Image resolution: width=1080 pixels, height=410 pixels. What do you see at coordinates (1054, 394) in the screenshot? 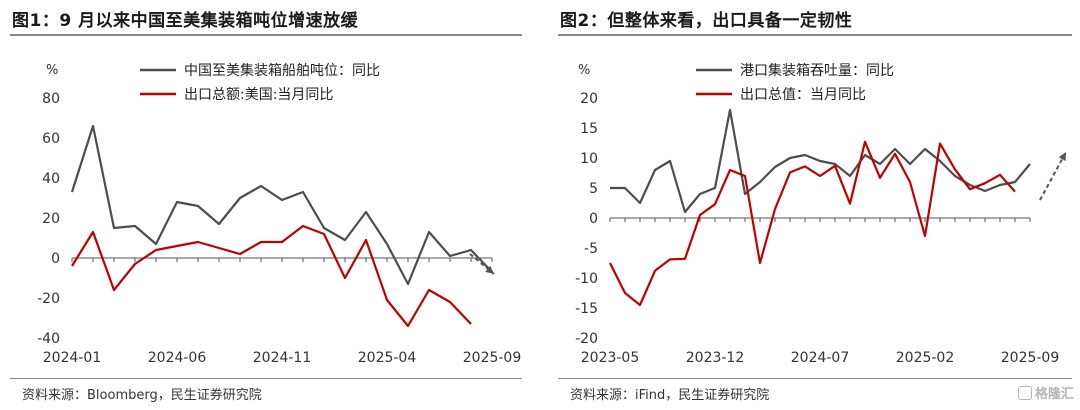
I see `watermark-text: 格隆汇` at bounding box center [1054, 394].